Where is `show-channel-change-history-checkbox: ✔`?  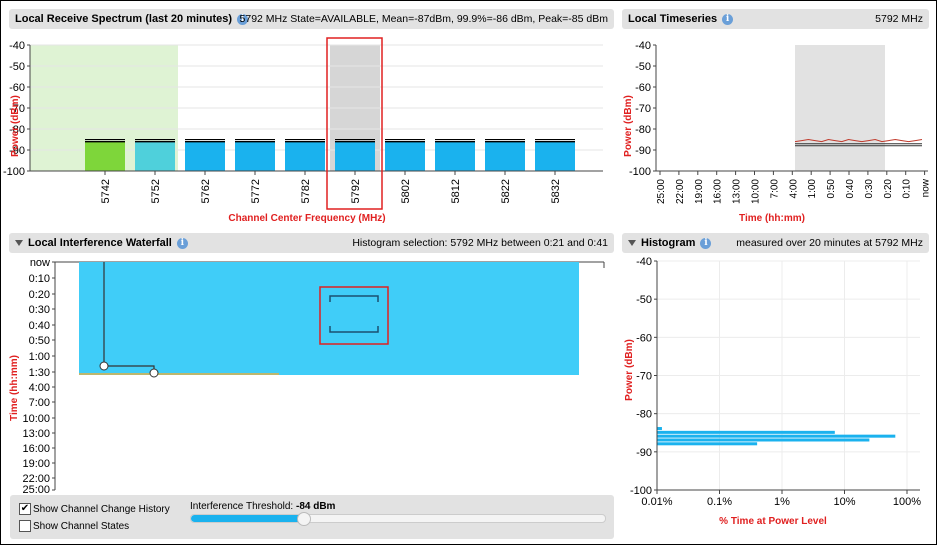 show-channel-change-history-checkbox: ✔ is located at coordinates (25, 509).